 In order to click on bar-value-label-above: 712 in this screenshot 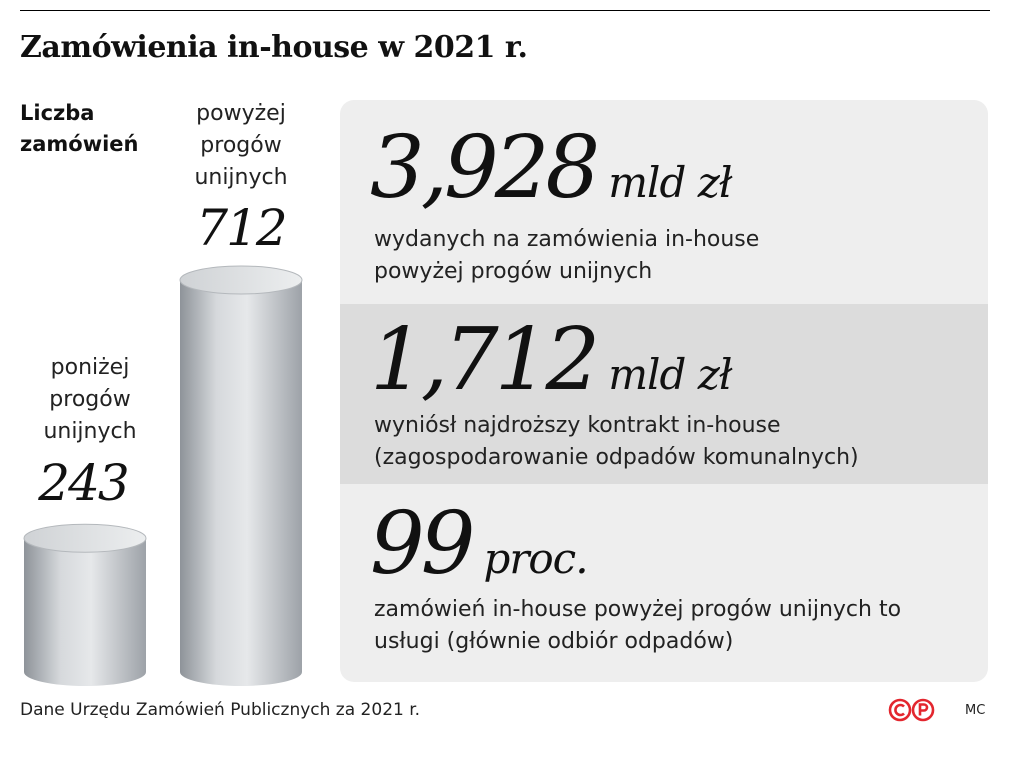, I will do `click(241, 228)`.